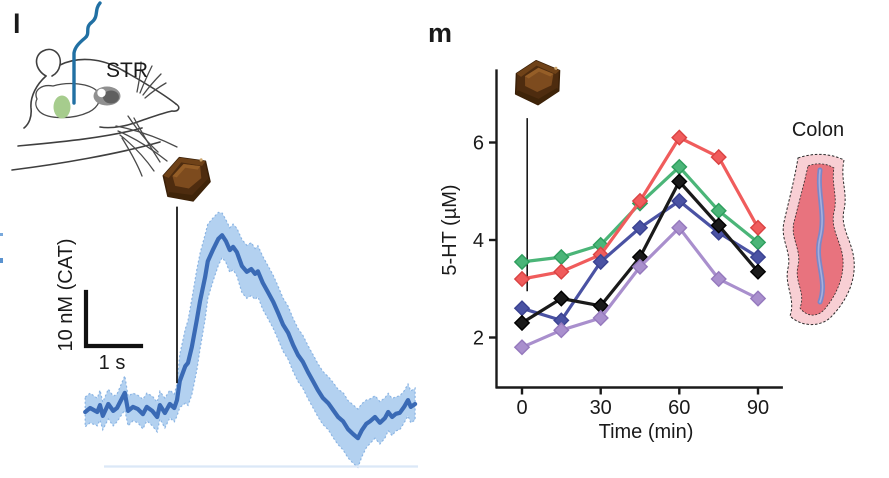 The width and height of the screenshot is (889, 478). I want to click on mouse-eye-pupil, so click(111, 97).